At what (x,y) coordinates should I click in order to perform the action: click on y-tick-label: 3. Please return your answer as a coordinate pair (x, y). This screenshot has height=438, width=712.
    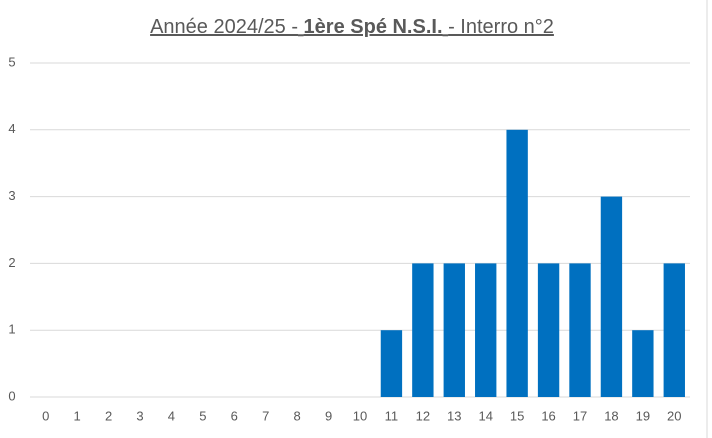
    Looking at the image, I should click on (11, 195).